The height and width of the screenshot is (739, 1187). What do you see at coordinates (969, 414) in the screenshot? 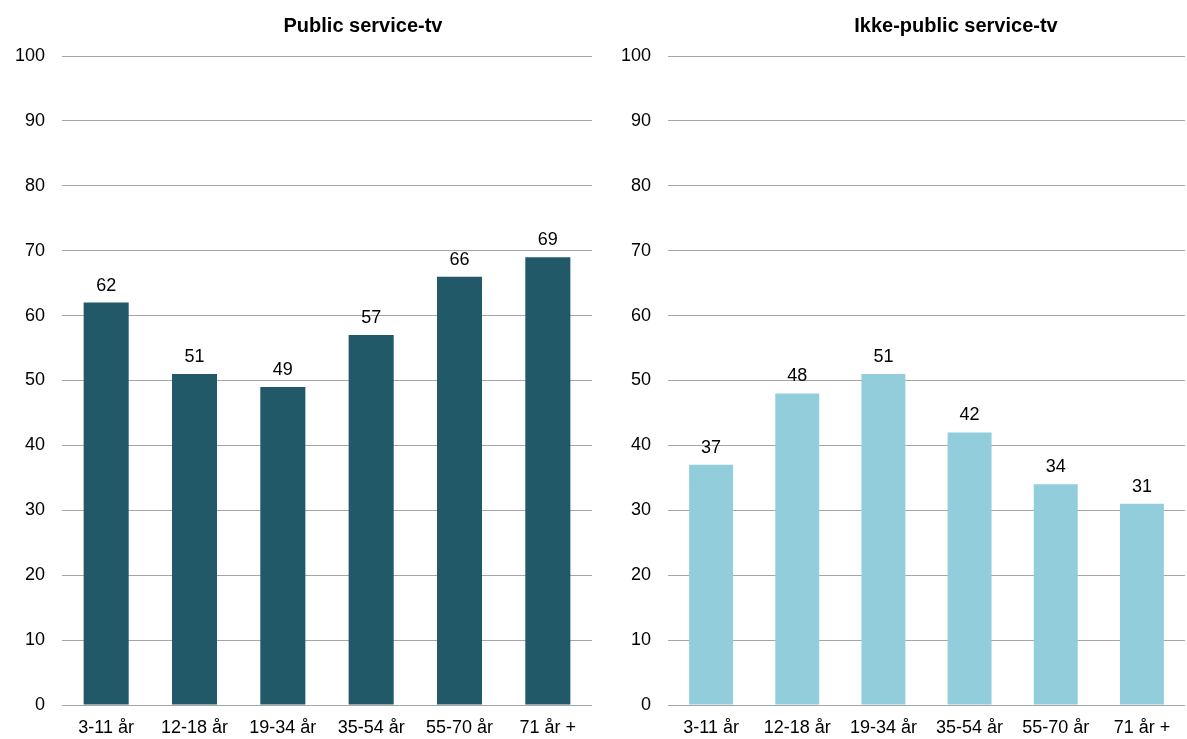
I see `data-label: 42` at bounding box center [969, 414].